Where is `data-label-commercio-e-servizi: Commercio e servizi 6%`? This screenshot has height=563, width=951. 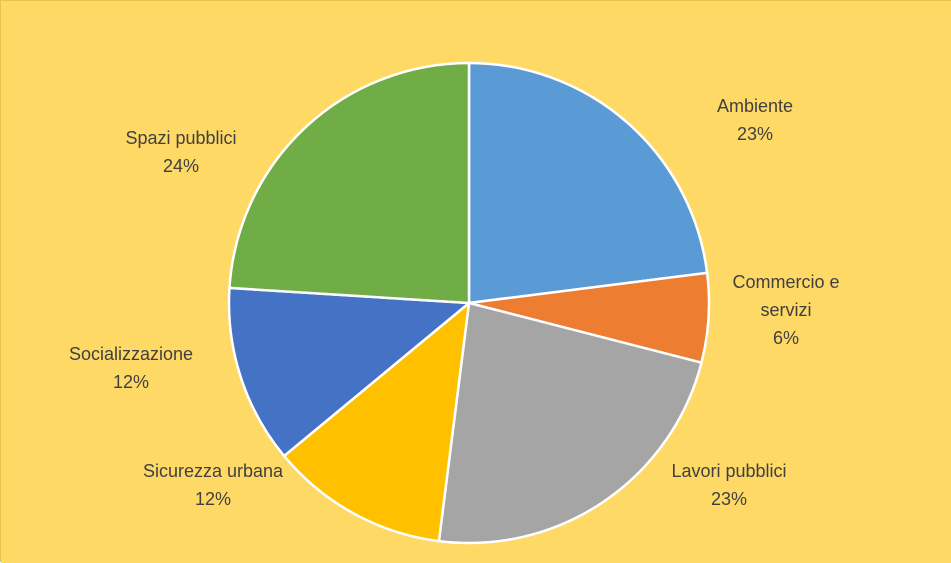 data-label-commercio-e-servizi: Commercio e servizi 6% is located at coordinates (785, 310).